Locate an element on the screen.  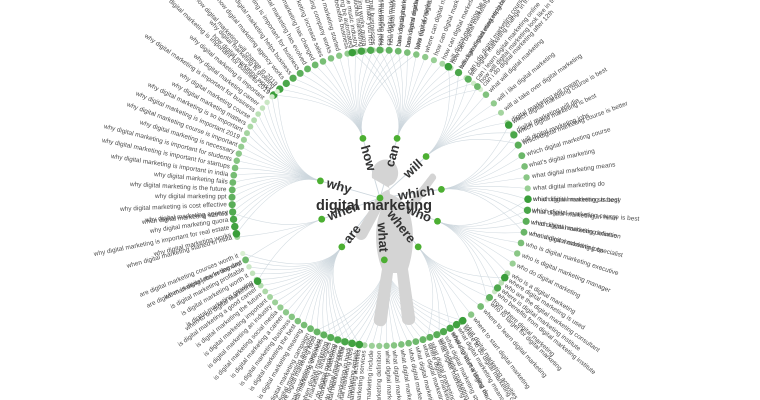
leaf-label: which digital marketing is best is located at coordinates (576, 199).